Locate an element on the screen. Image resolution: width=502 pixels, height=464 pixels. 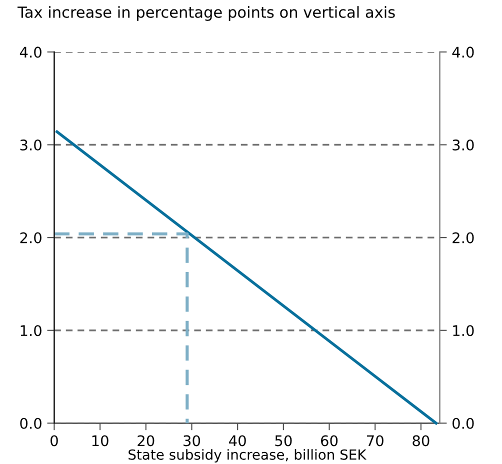
x-tick-label: 20 is located at coordinates (146, 440).